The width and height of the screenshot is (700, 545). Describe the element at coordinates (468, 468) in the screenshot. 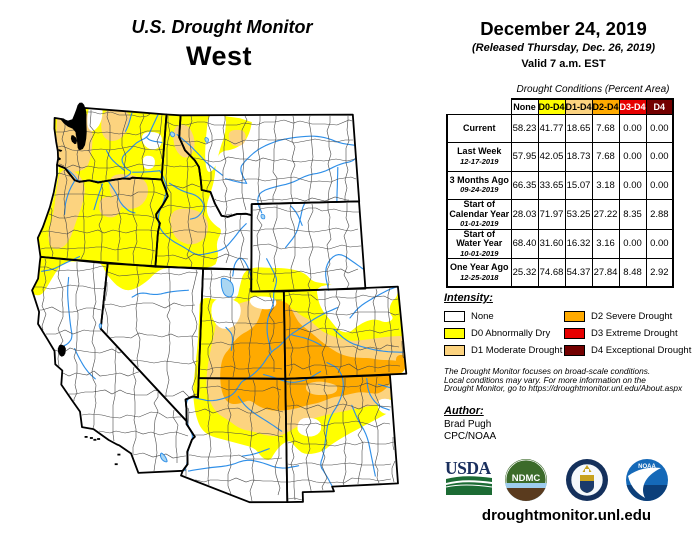

I see `svg-text: USDA` at that location.